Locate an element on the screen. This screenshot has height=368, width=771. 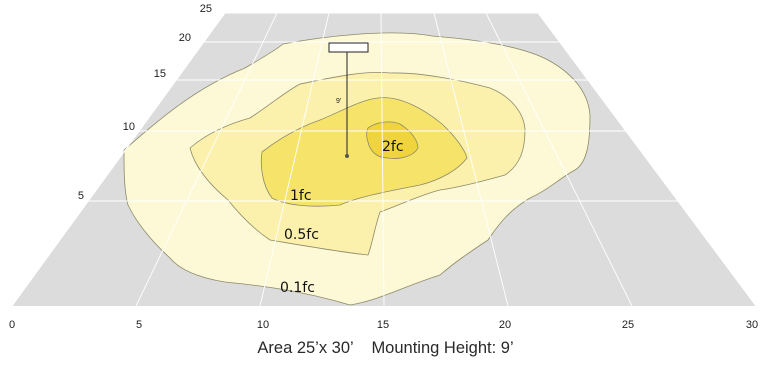
mounting-height-label: 9' is located at coordinates (338, 101).